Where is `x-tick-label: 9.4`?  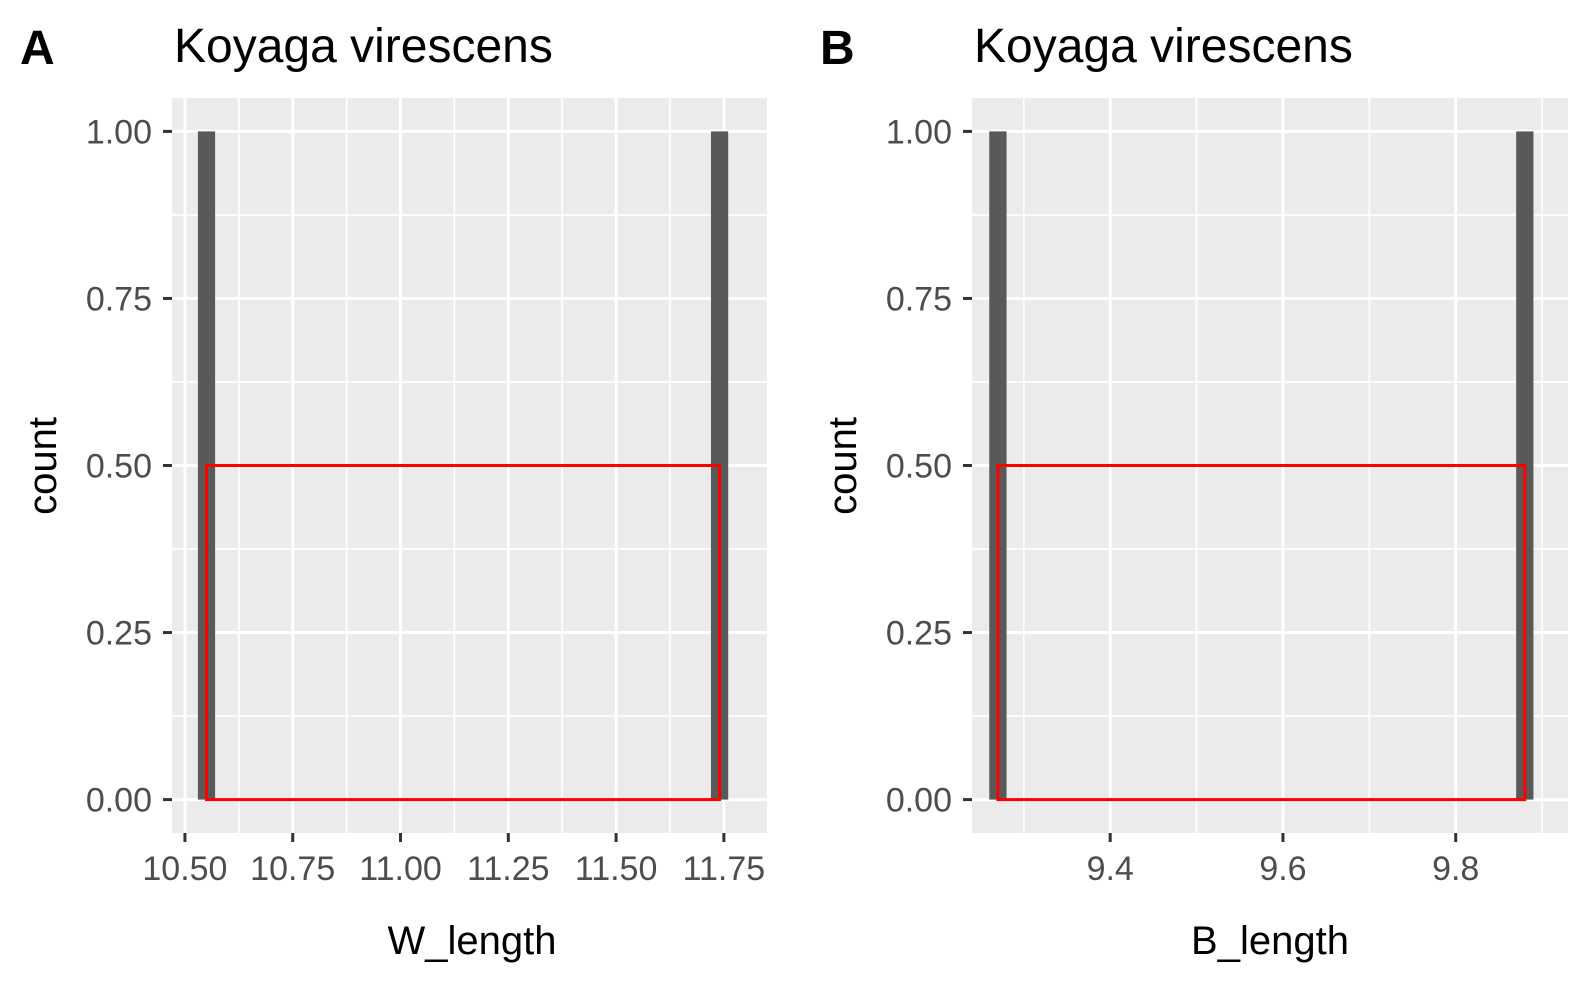
x-tick-label: 9.4 is located at coordinates (1110, 869).